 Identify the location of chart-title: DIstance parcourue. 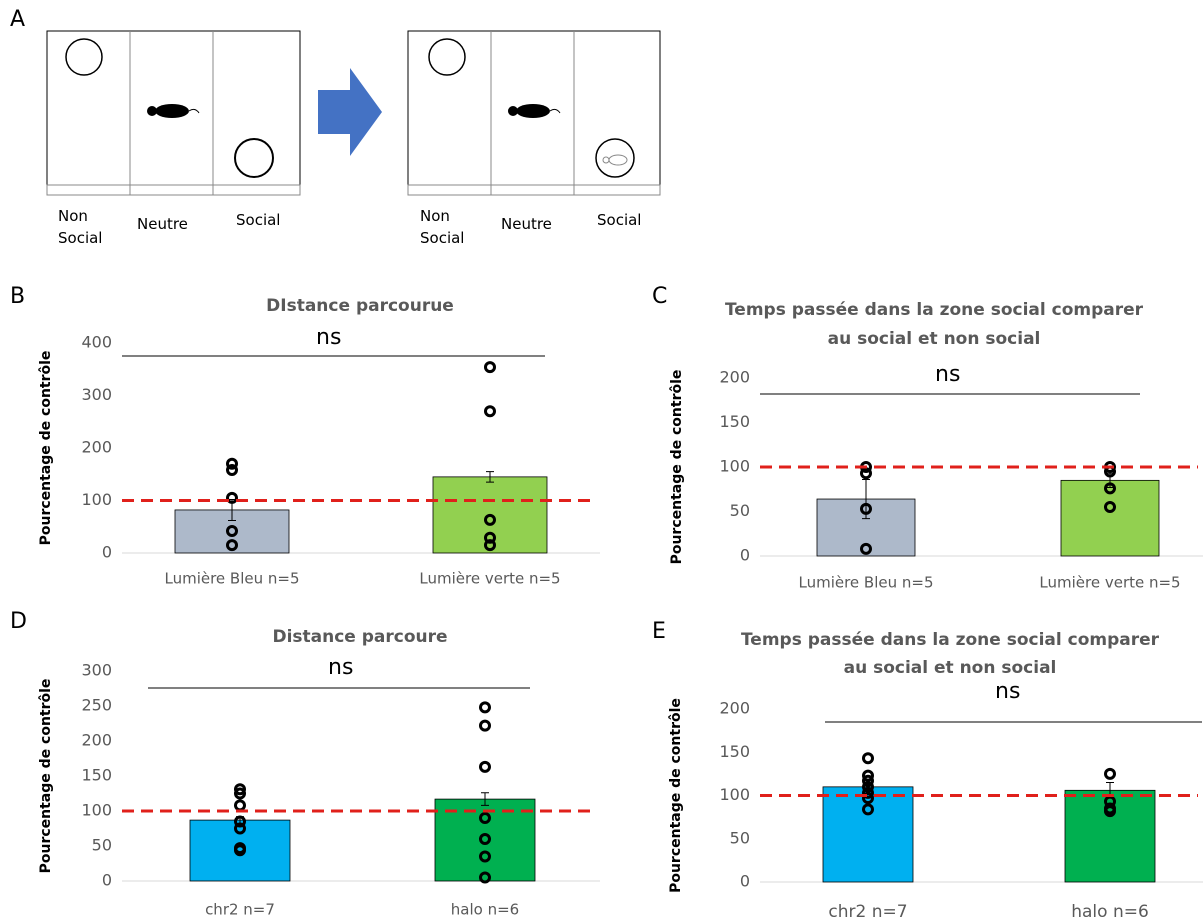
(360, 306).